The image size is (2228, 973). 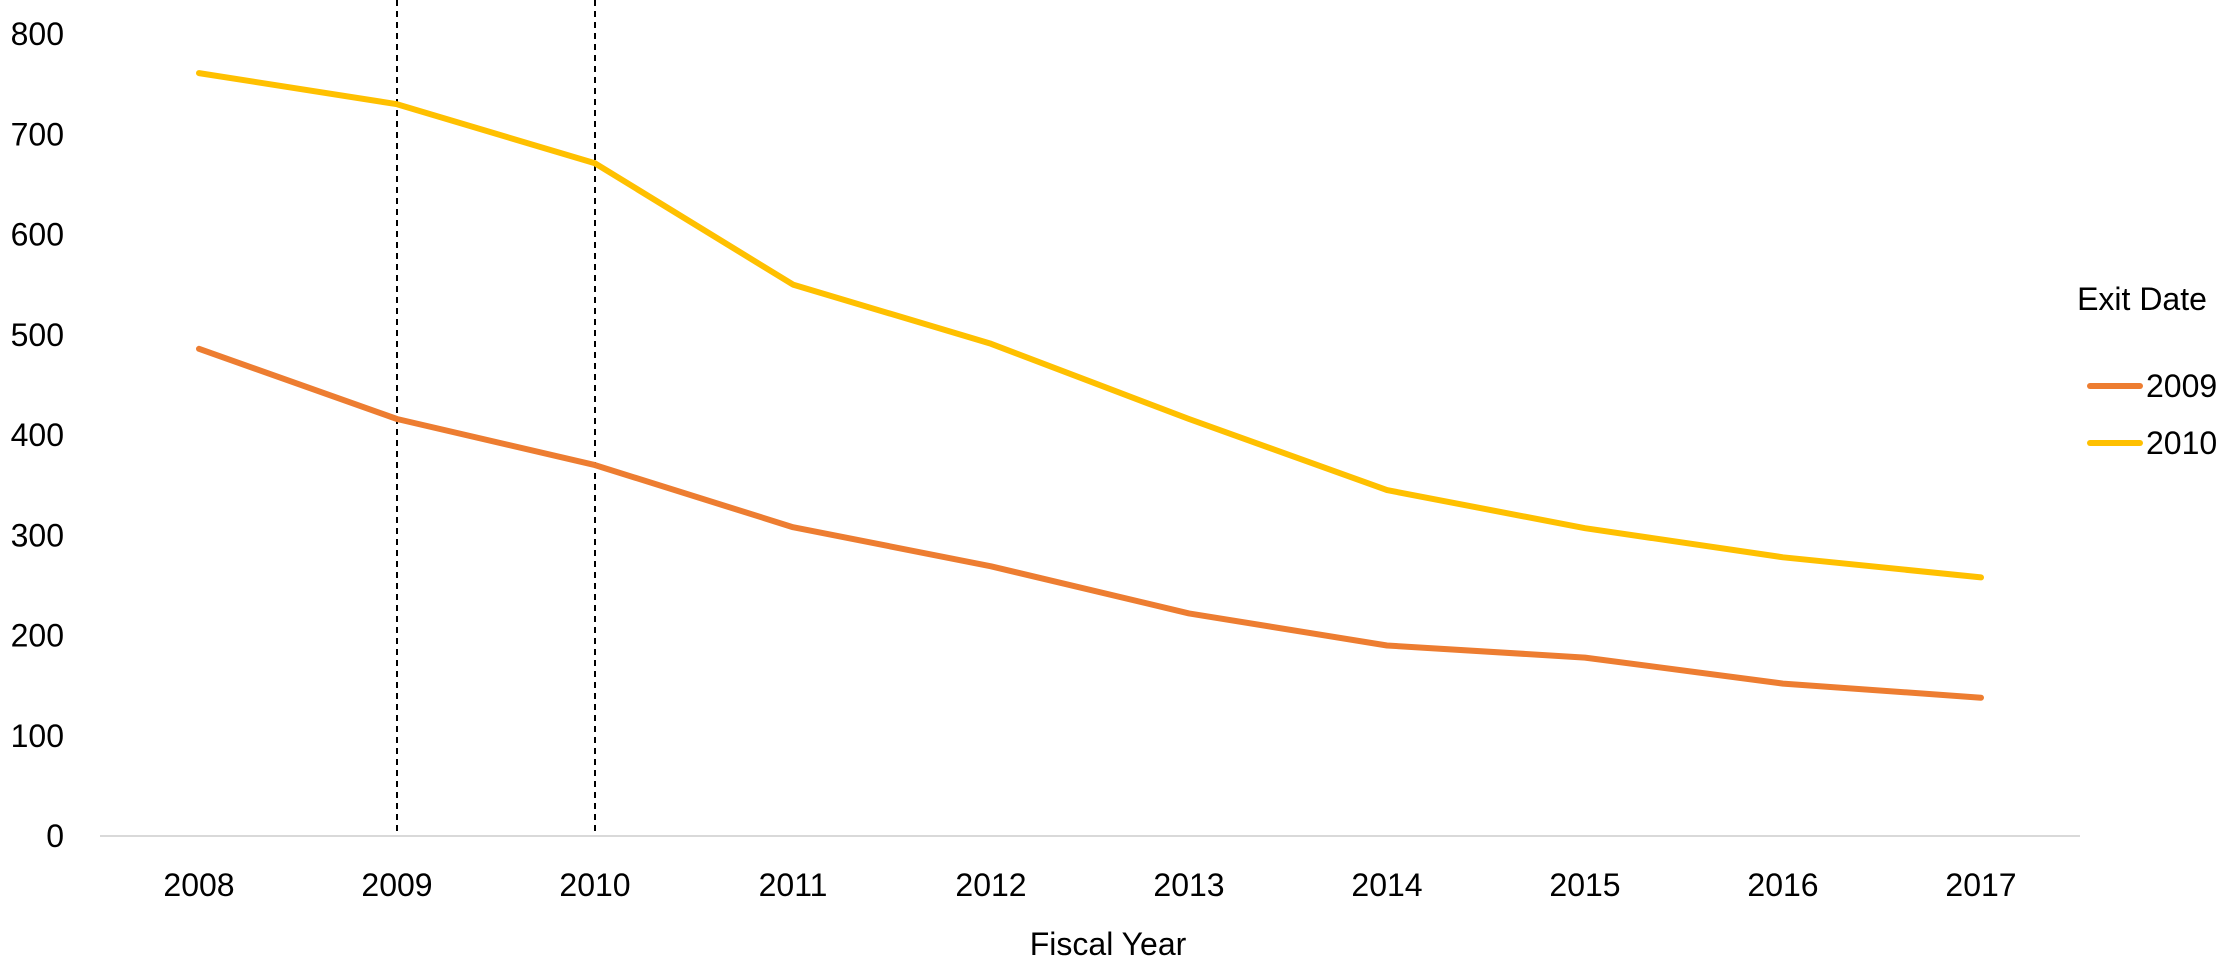 I want to click on legend: Exit Date 2009 2010, so click(x=2147, y=371).